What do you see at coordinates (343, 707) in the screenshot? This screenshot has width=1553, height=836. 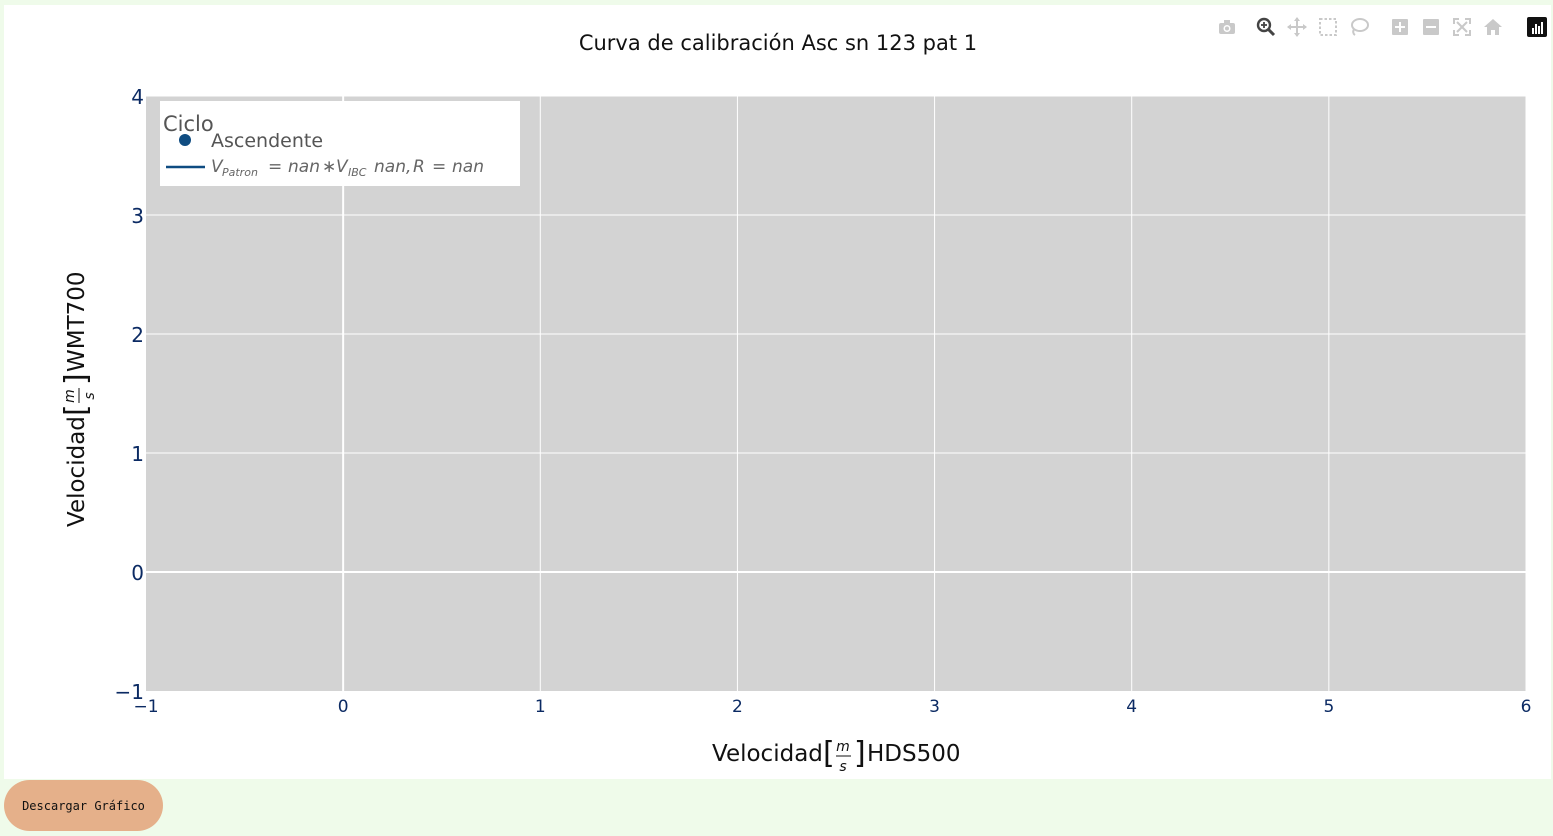 I see `x-tick-label: 0` at bounding box center [343, 707].